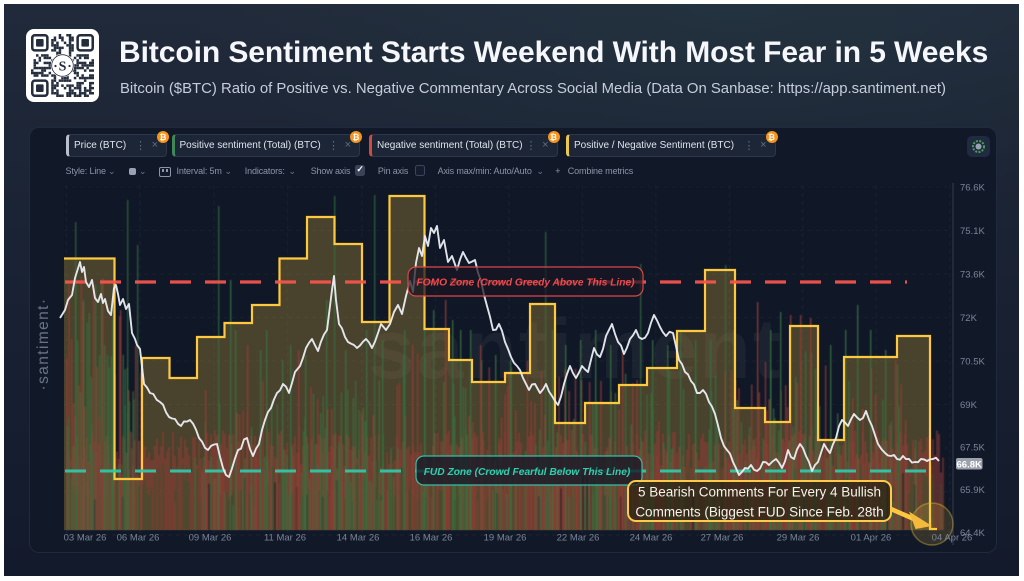 Image resolution: width=1024 pixels, height=581 pixels. I want to click on svg-text: 29 Mar 26, so click(798, 538).